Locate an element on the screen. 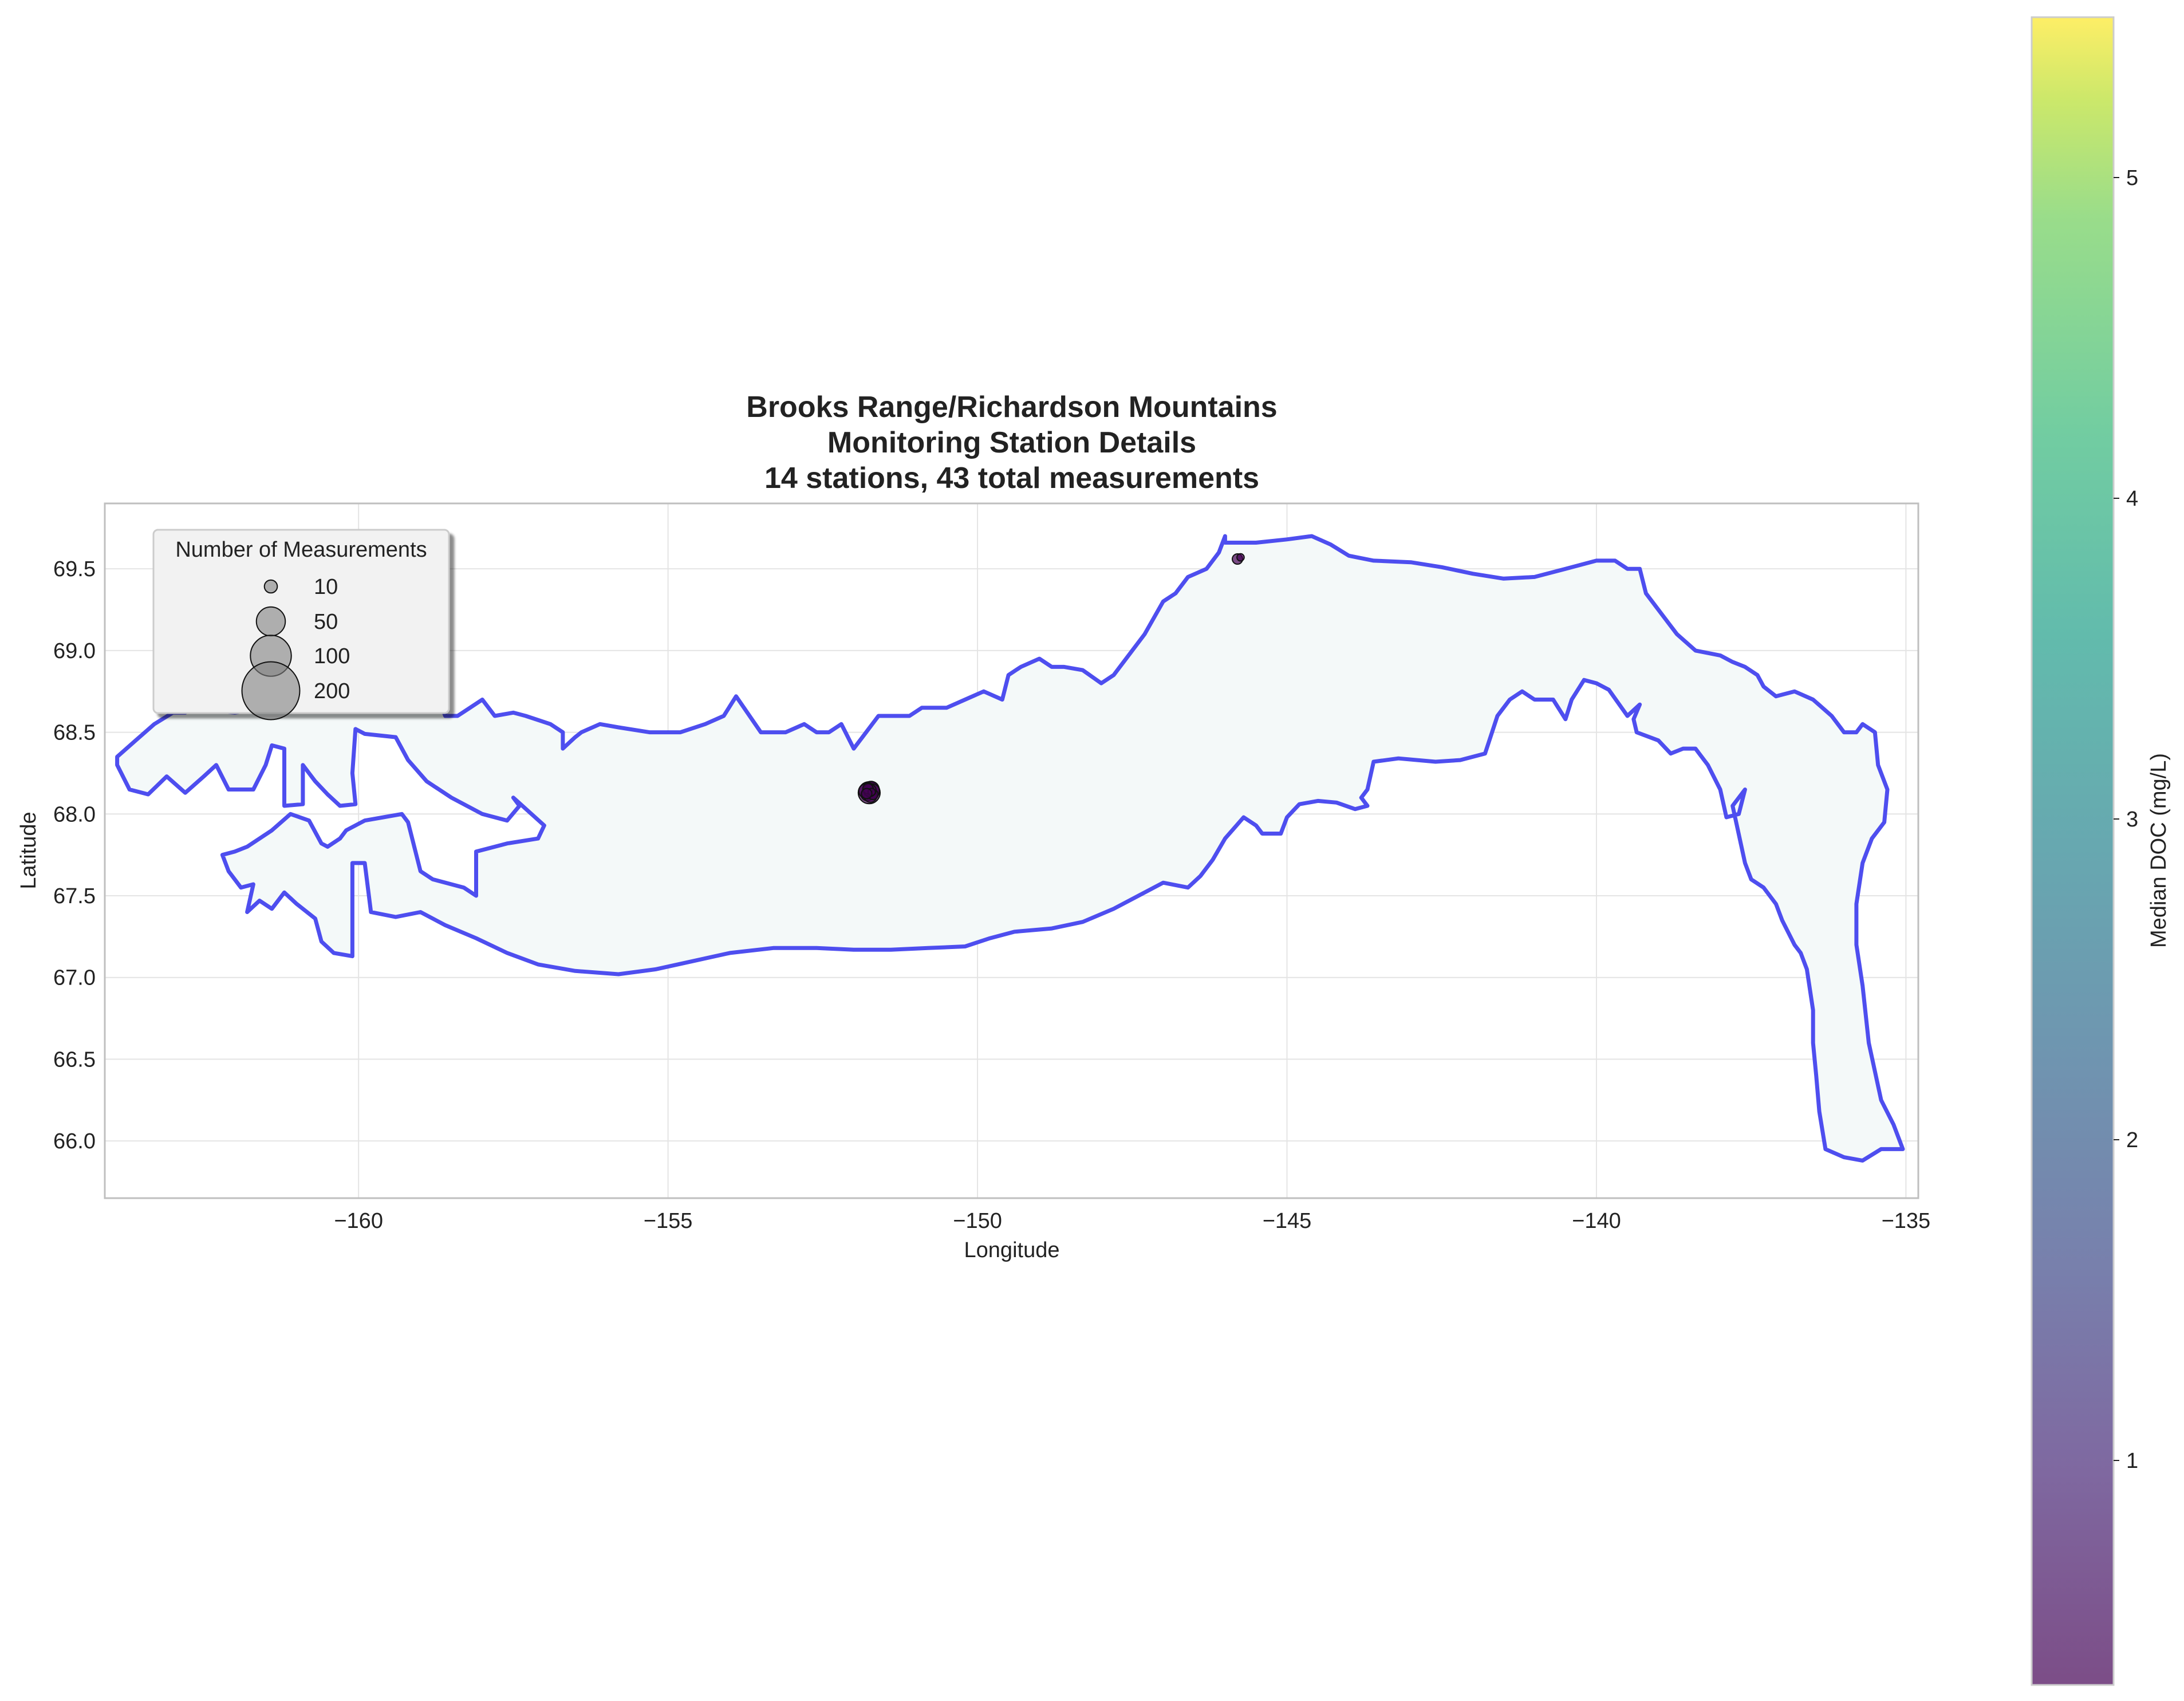 Image resolution: width=2184 pixels, height=1701 pixels. colorbar-tick-label: 3 is located at coordinates (2132, 820).